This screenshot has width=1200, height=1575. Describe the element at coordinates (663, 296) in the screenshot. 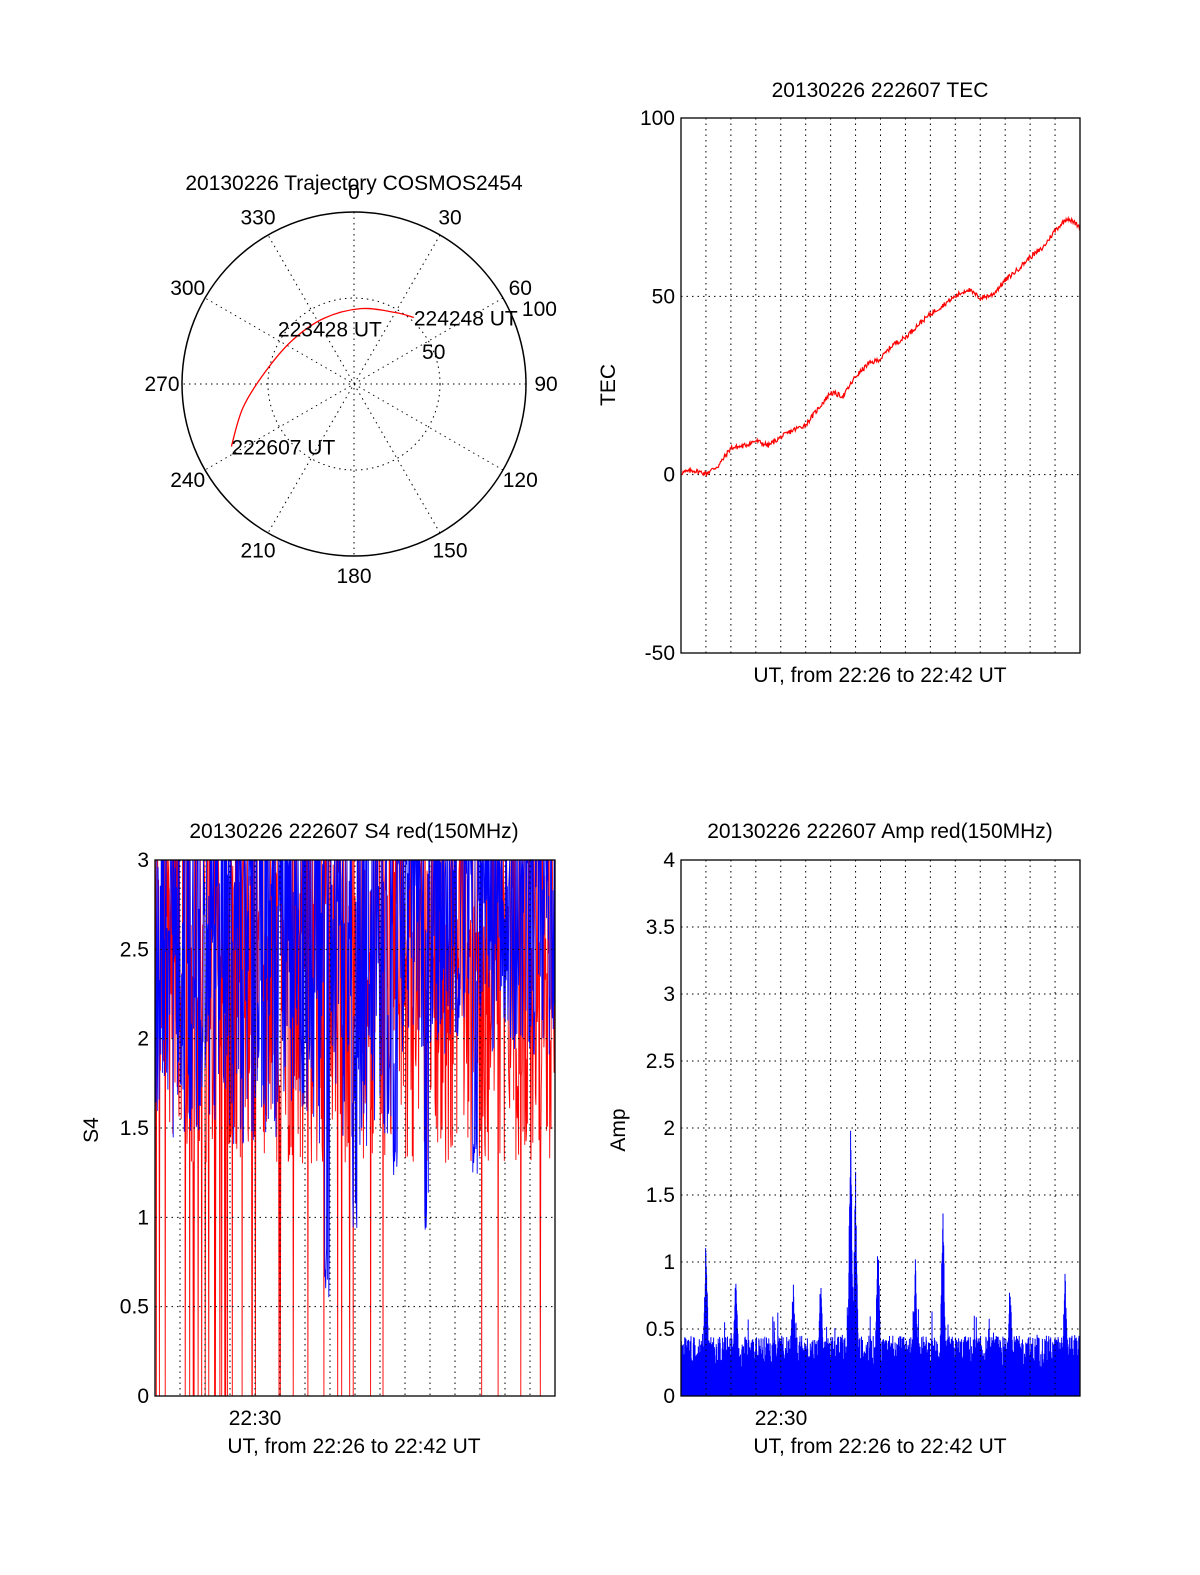

I see `ytick-label: 50` at that location.